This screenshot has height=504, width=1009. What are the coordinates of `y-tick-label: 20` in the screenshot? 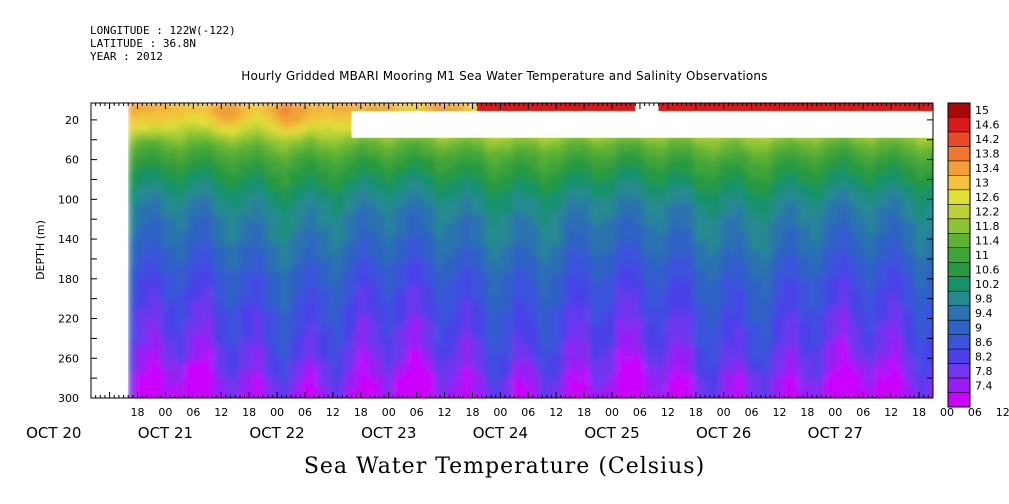 It's located at (72, 120).